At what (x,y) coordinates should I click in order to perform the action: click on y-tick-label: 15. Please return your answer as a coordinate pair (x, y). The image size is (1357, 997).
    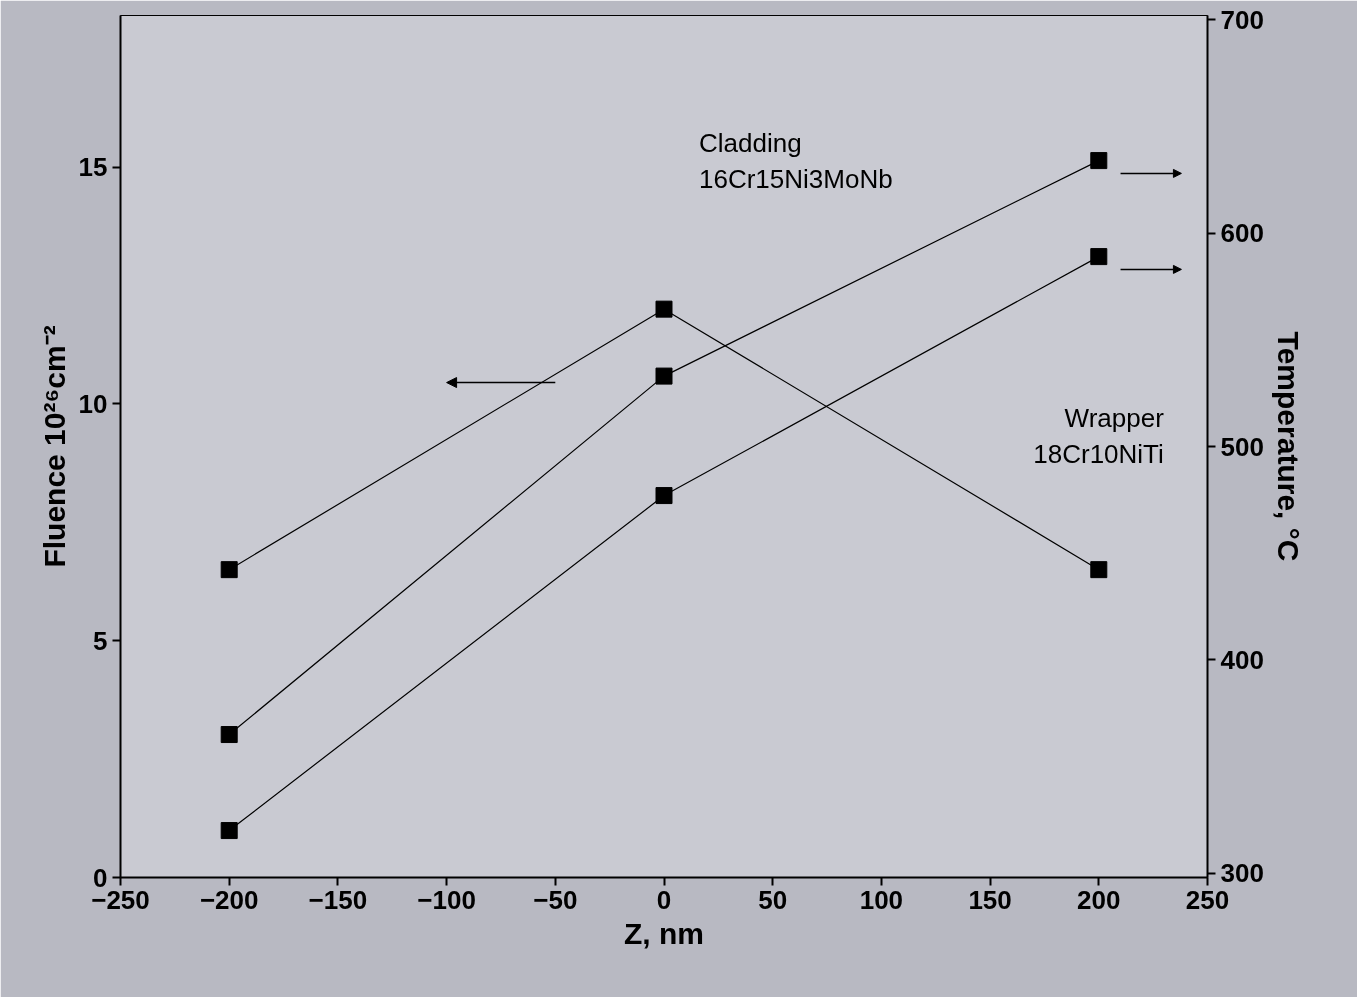
    Looking at the image, I should click on (93, 167).